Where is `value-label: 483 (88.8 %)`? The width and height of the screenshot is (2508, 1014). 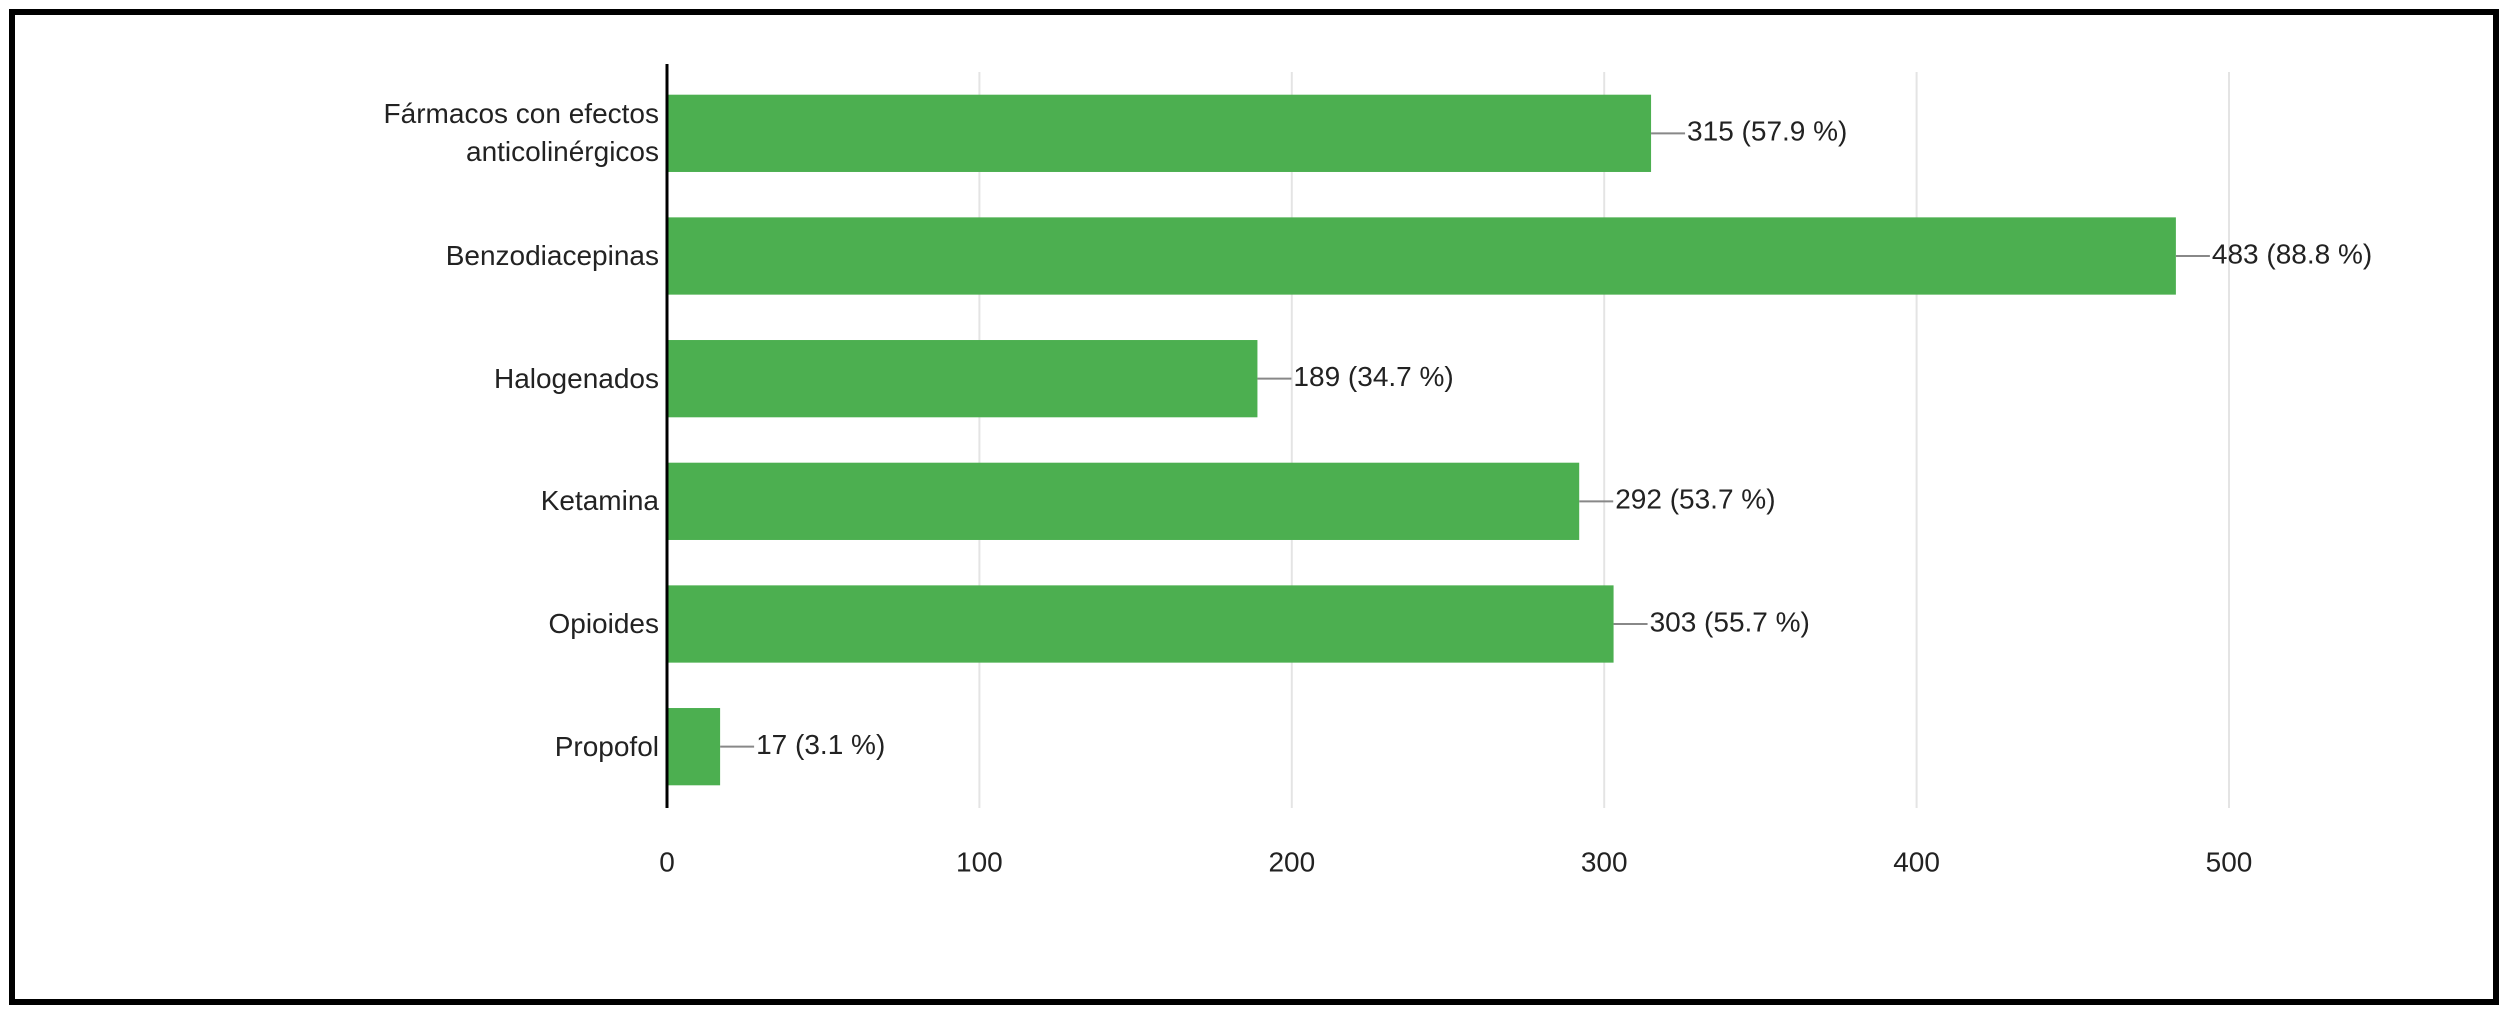 value-label: 483 (88.8 %) is located at coordinates (2292, 253).